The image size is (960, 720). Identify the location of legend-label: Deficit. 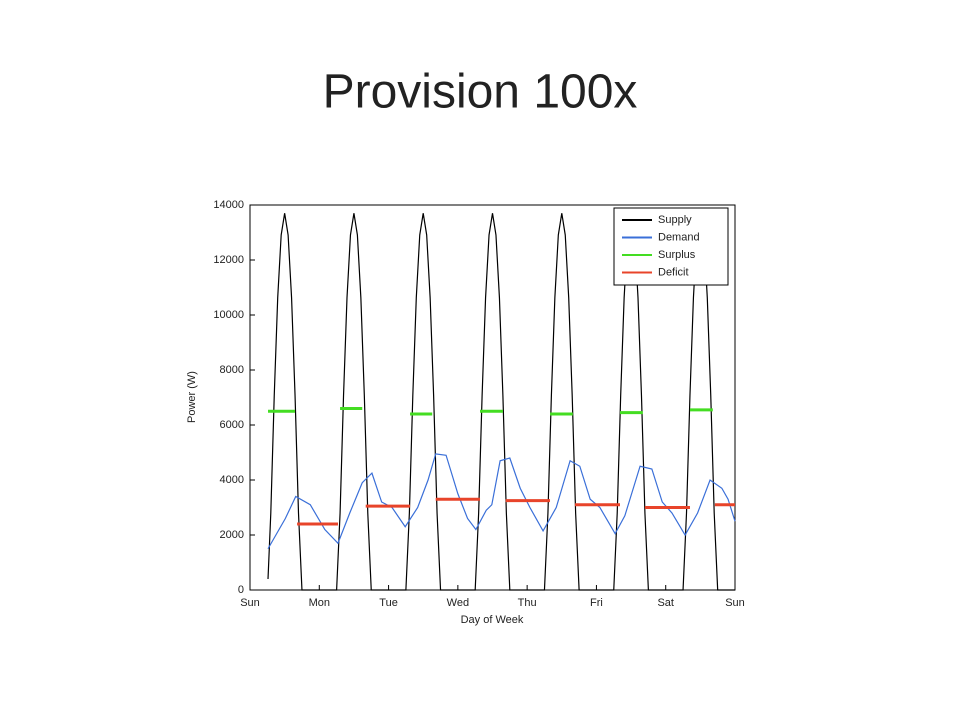
(673, 272).